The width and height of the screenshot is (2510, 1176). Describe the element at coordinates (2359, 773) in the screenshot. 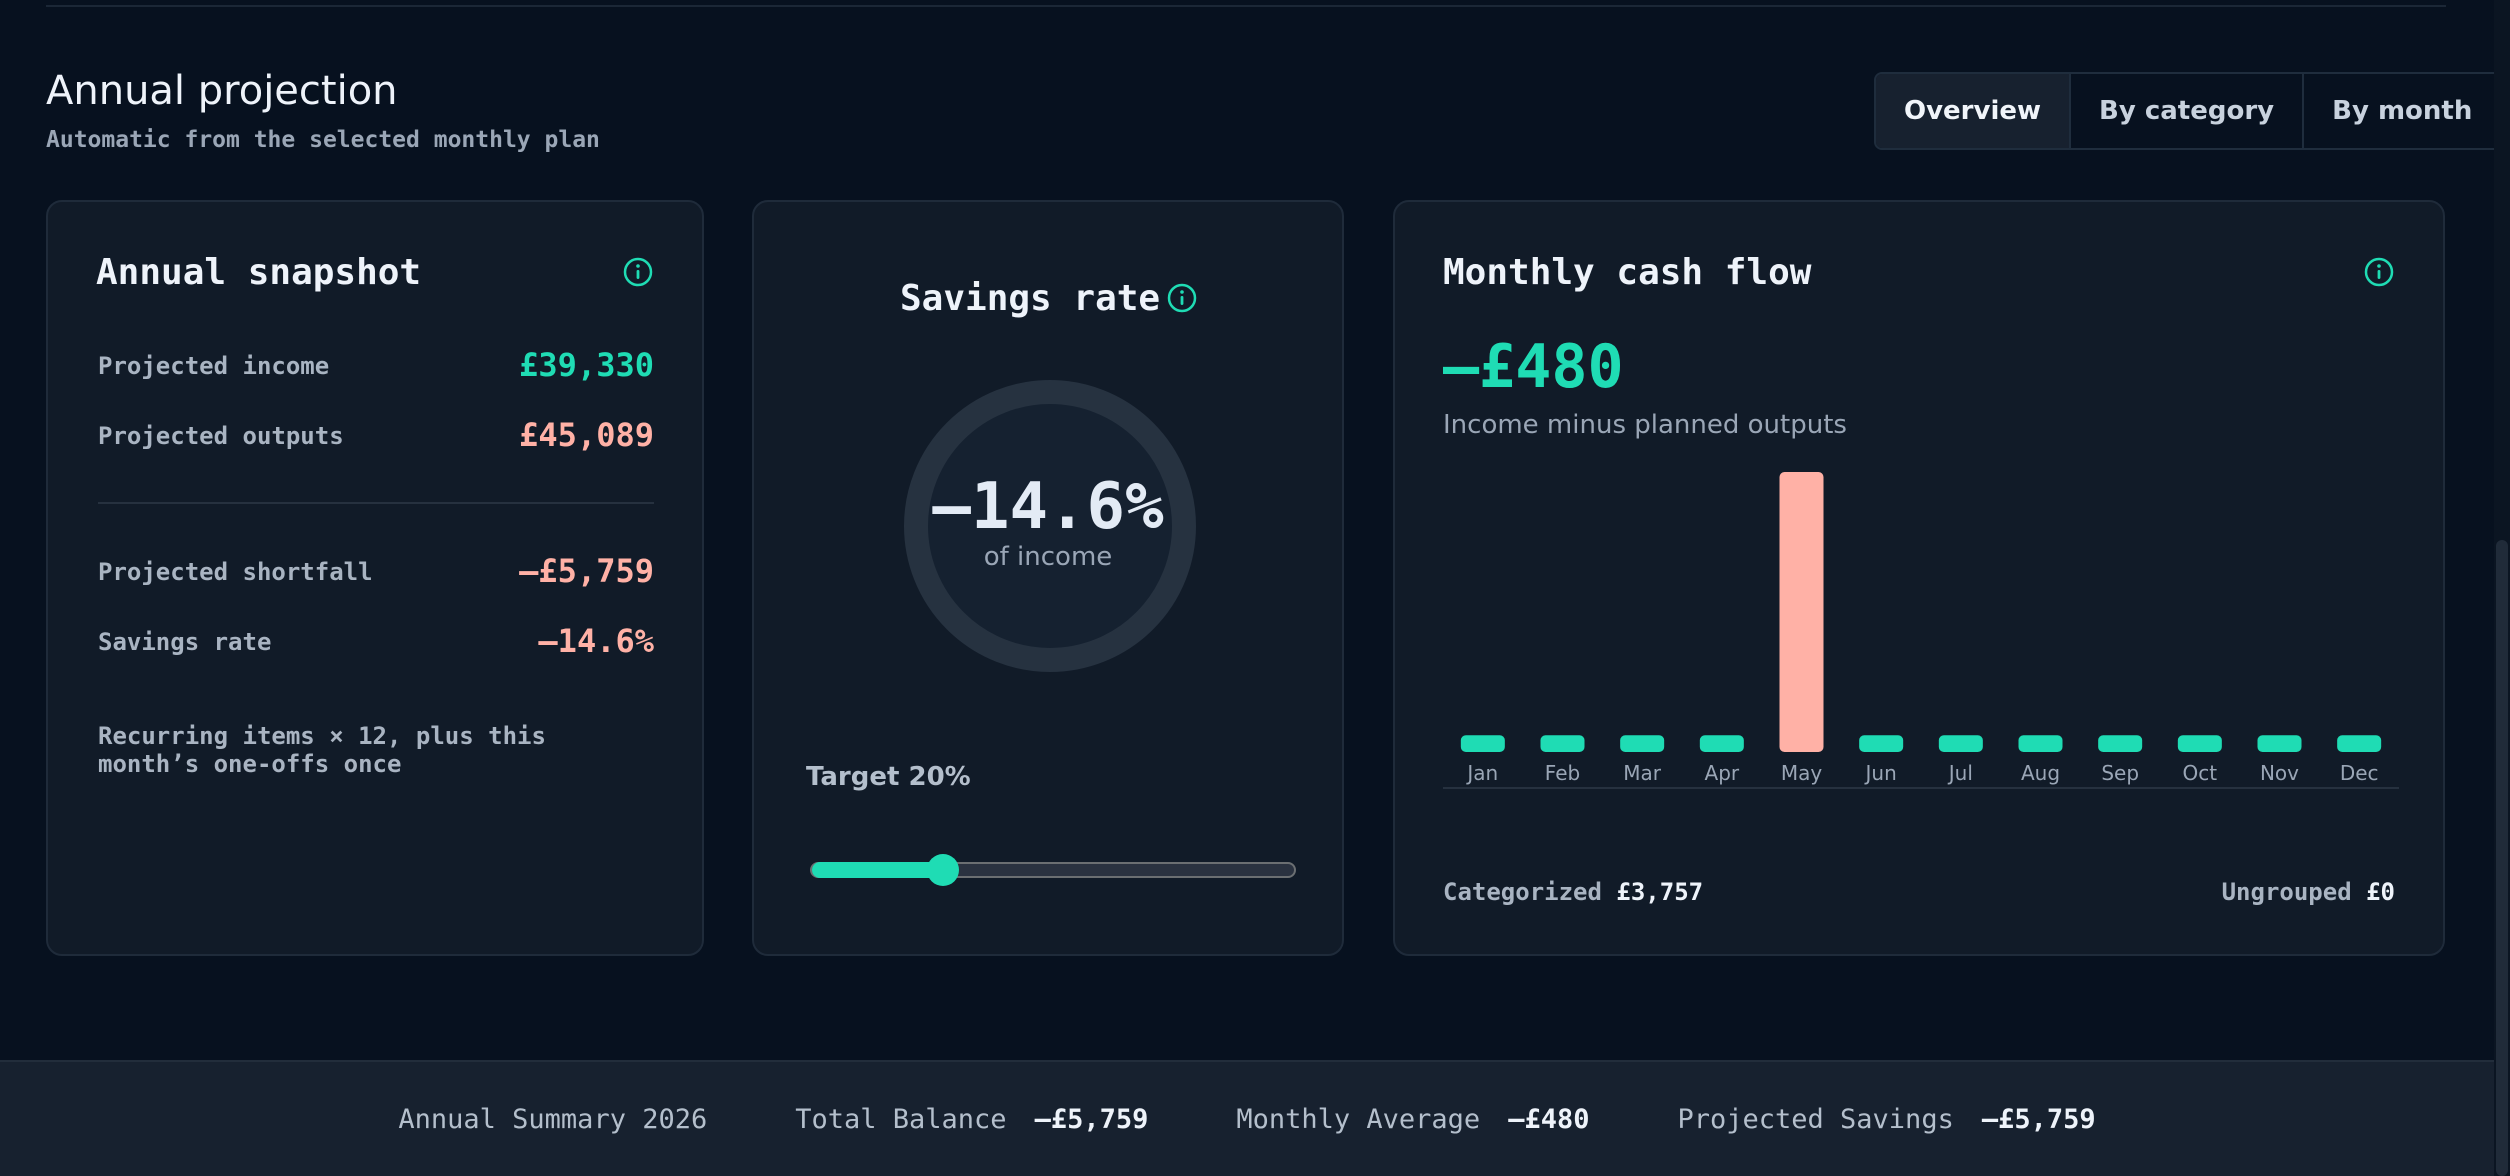

I see `tick-label-dec: Dec` at that location.